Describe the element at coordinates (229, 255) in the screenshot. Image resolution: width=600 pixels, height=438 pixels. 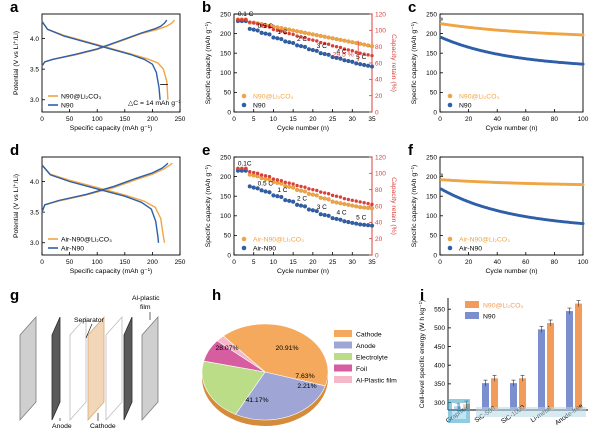
I see `y-tick-label: 0` at that location.